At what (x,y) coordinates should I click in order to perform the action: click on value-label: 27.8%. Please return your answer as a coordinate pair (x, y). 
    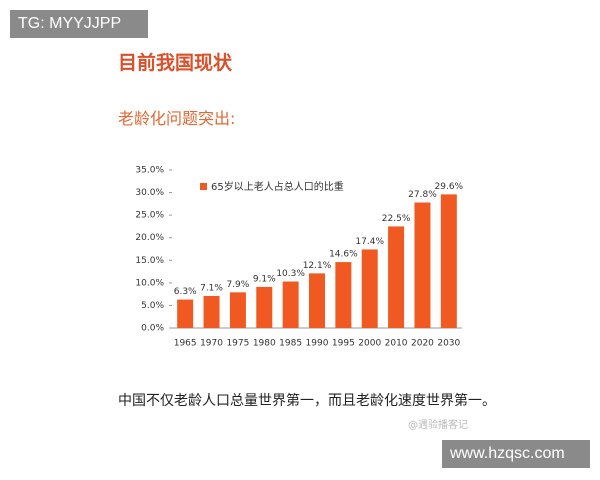
    Looking at the image, I should click on (422, 195).